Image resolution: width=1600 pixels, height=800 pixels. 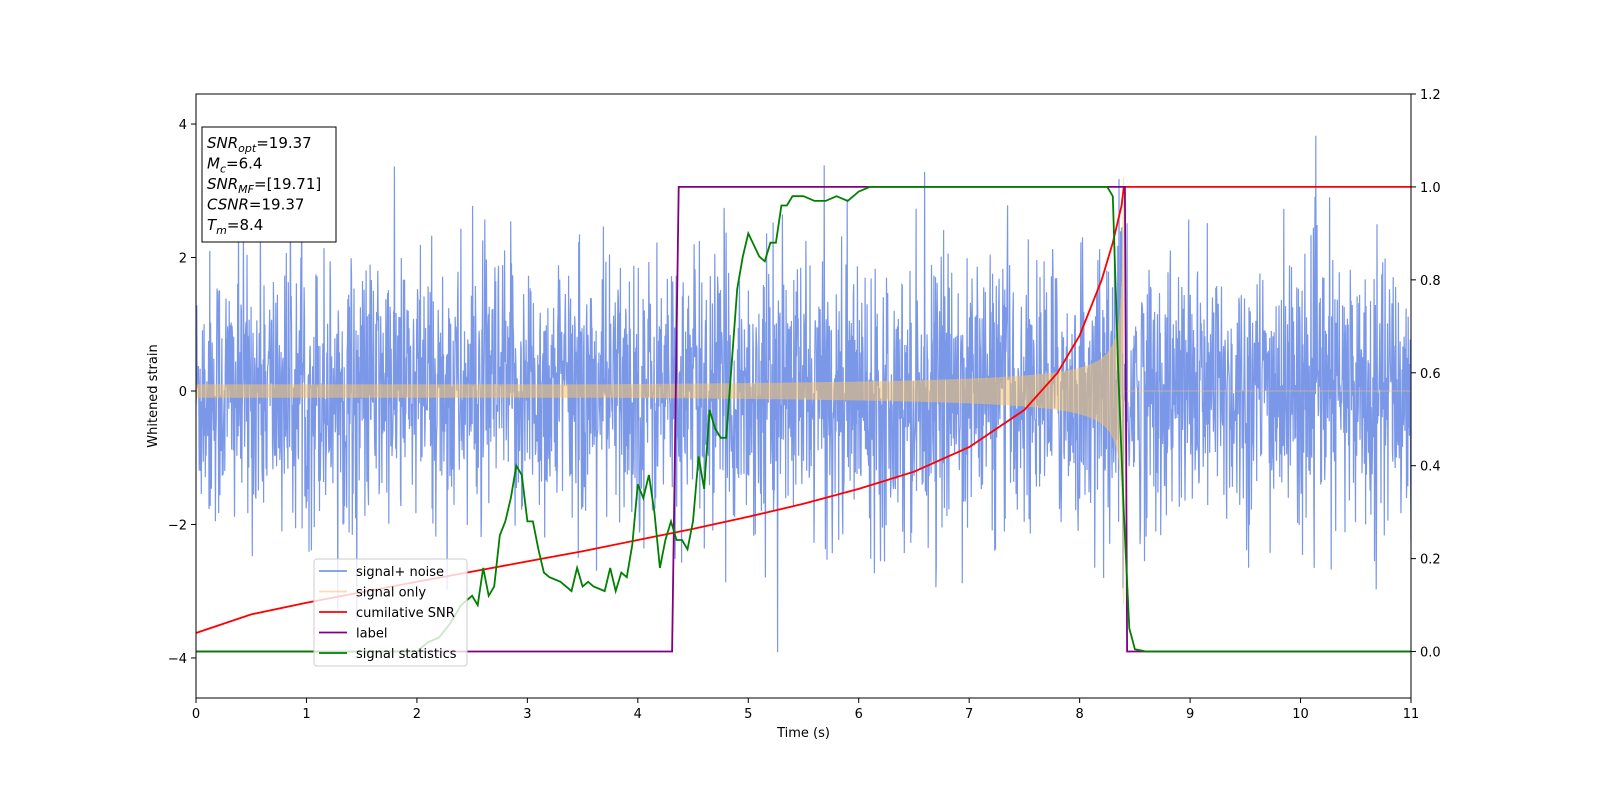 I want to click on annotation-frame, so click(x=269, y=184).